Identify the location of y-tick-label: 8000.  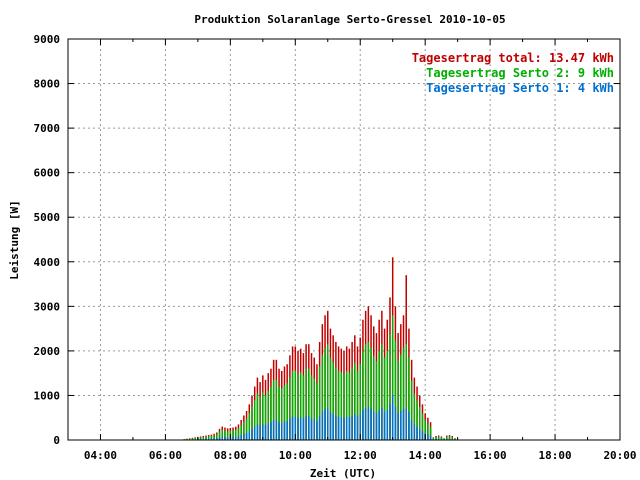
(47, 84).